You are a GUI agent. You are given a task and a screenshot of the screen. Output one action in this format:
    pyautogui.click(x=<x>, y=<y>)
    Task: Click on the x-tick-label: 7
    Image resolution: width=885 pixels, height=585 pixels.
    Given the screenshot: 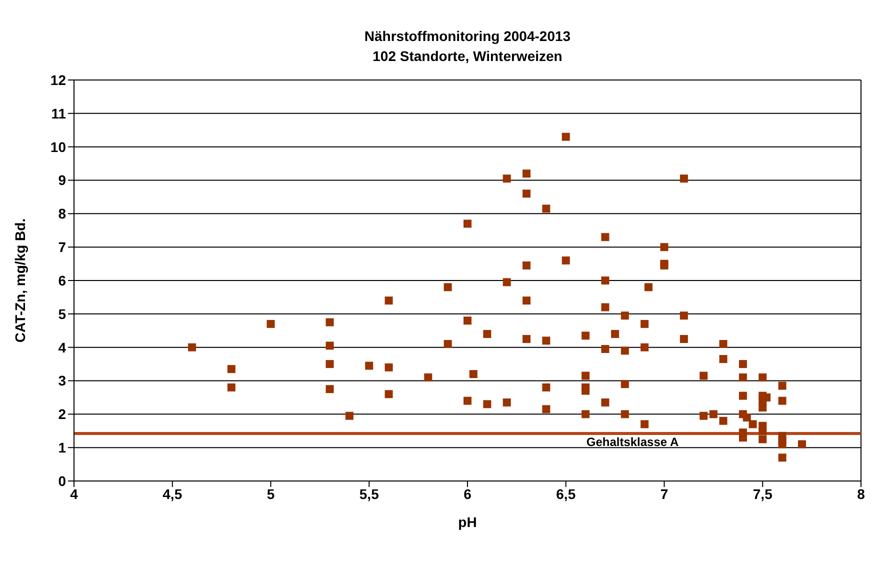 What is the action you would take?
    pyautogui.click(x=664, y=494)
    